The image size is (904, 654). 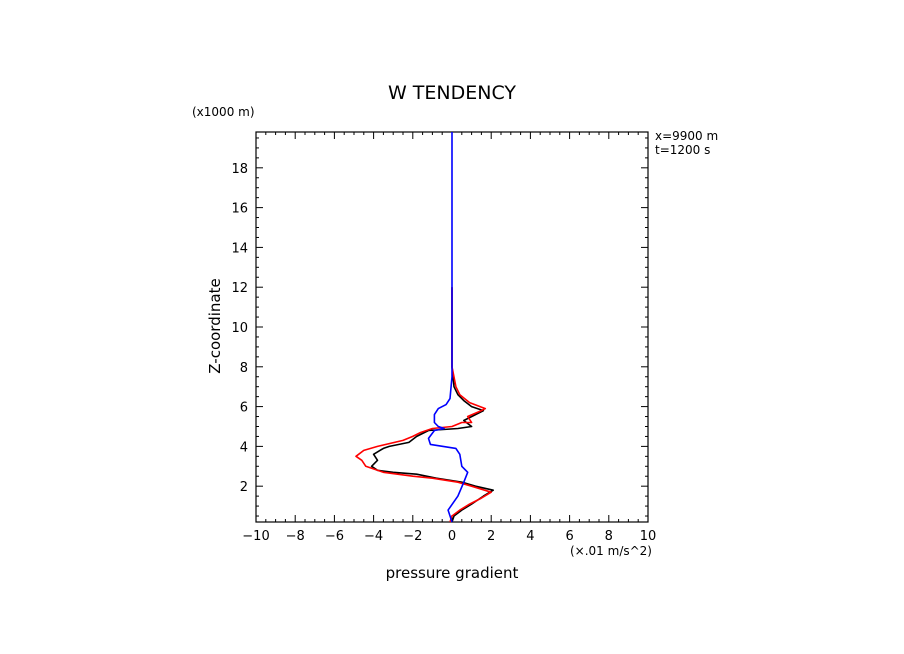 I want to click on annotation-x: x=9900 m, so click(x=686, y=136).